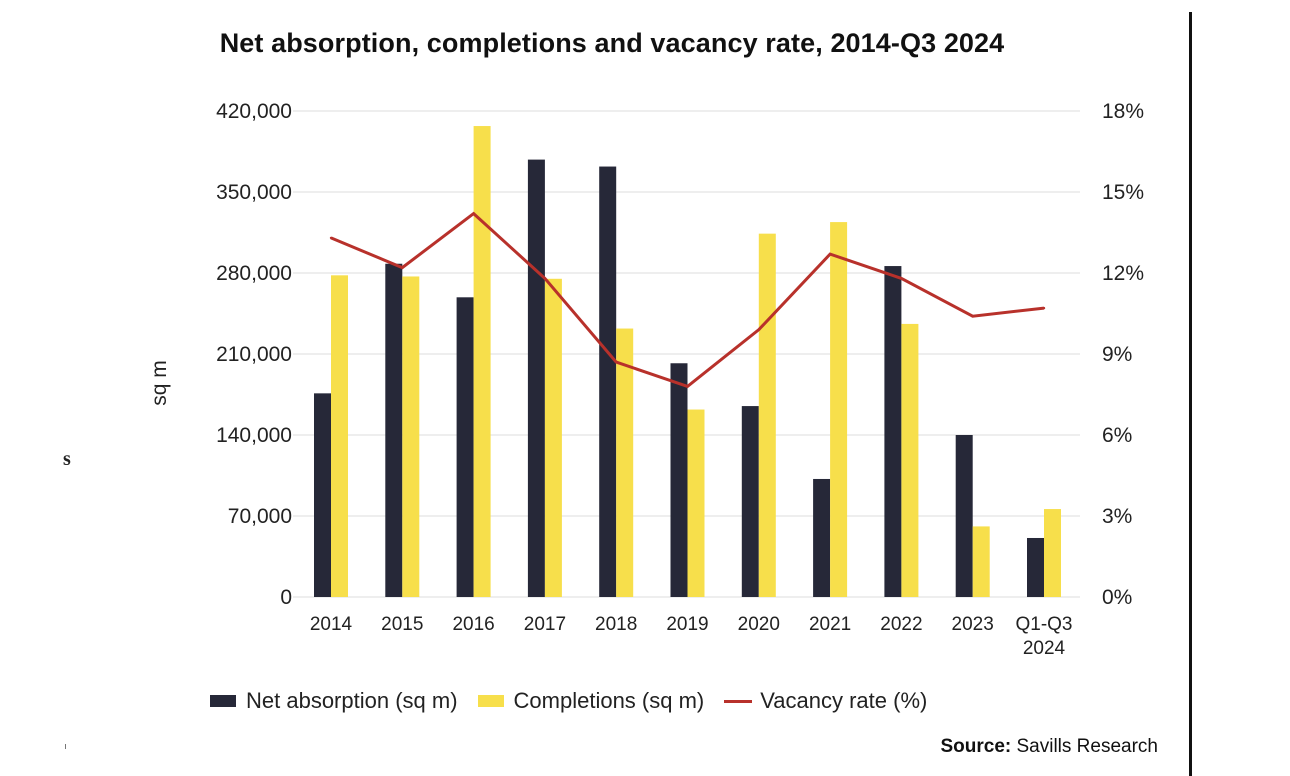 The width and height of the screenshot is (1290, 776). Describe the element at coordinates (1190, 394) in the screenshot. I see `vertical-divider` at that location.